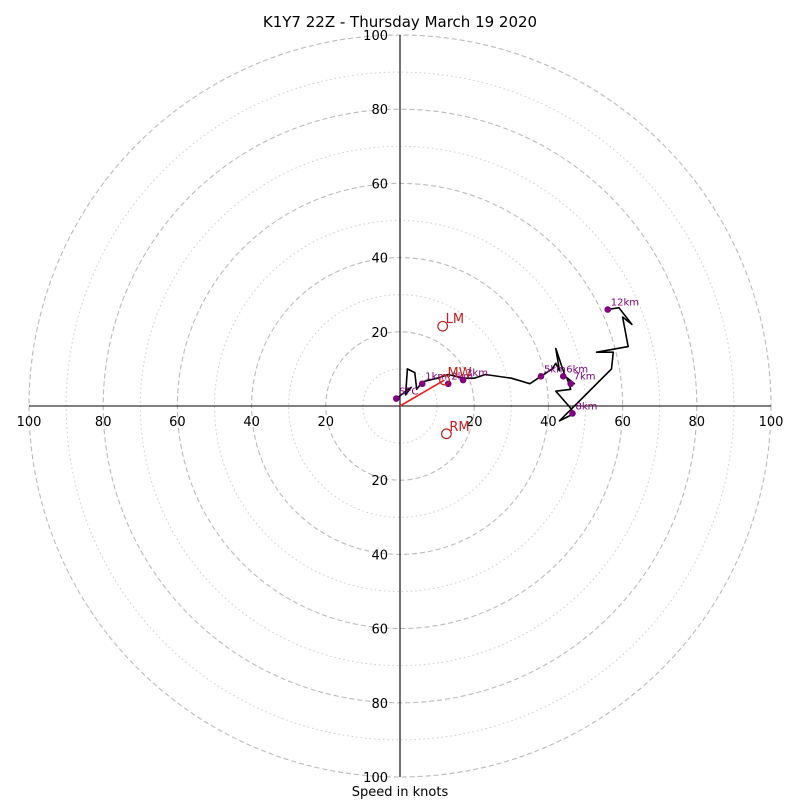 This screenshot has height=800, width=800. Describe the element at coordinates (587, 406) in the screenshot. I see `height-marker-label: 8km` at that location.